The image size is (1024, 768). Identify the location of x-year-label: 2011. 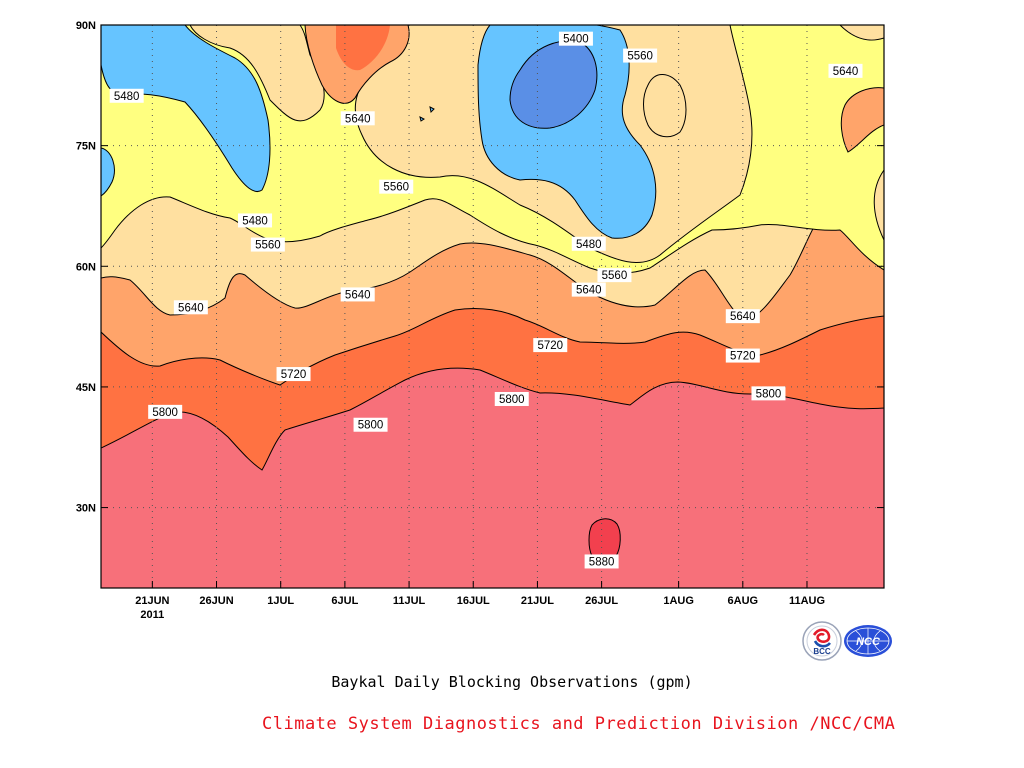
(152, 615).